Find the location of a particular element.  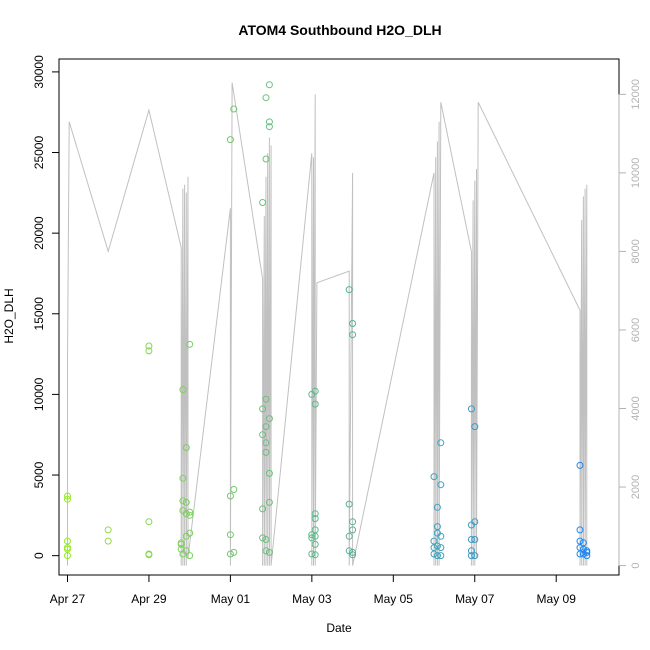

secondary-y-tick-label: 0 is located at coordinates (636, 566).